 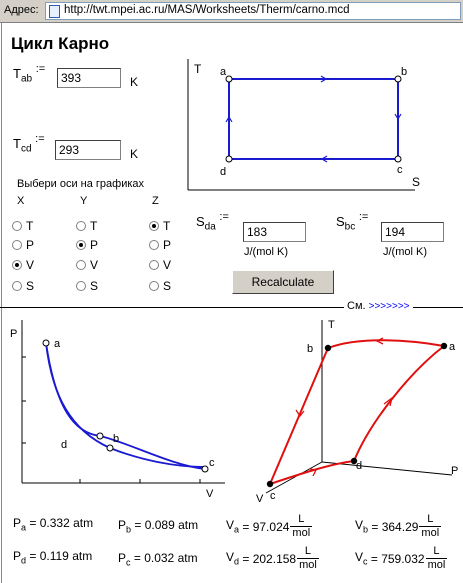 I want to click on plot3d-point-a, so click(x=444, y=346).